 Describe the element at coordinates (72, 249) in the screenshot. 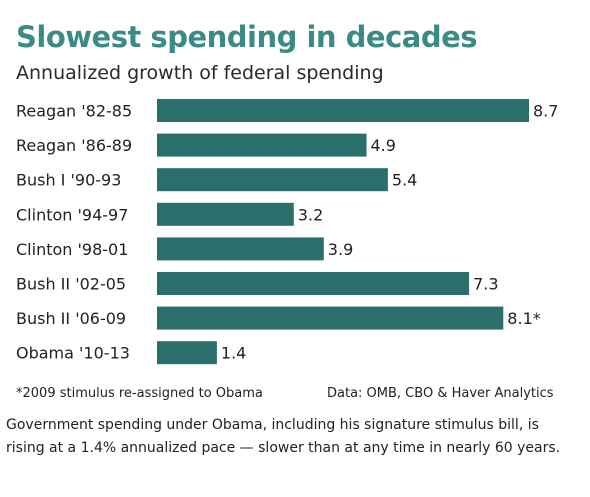

I see `category-label: Clinton '98-01` at that location.